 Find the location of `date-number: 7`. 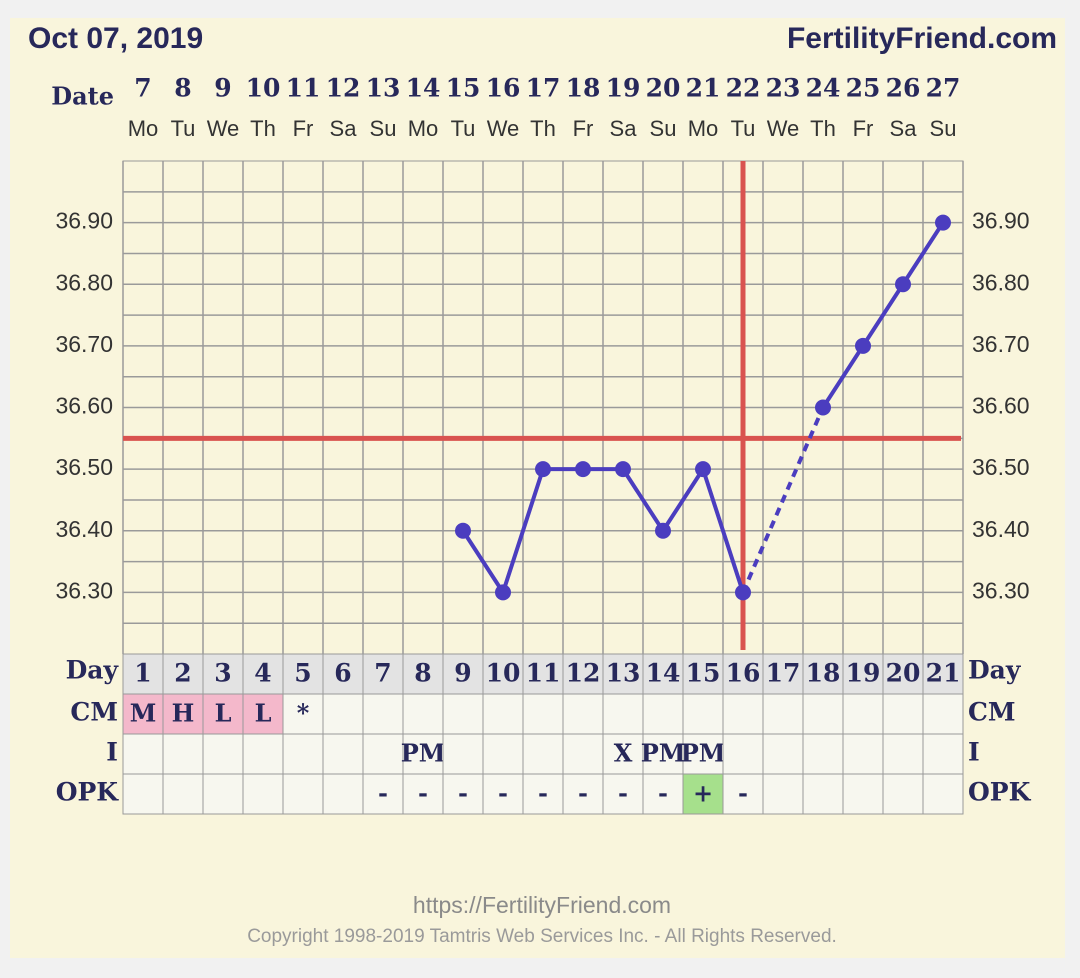

date-number: 7 is located at coordinates (142, 88).